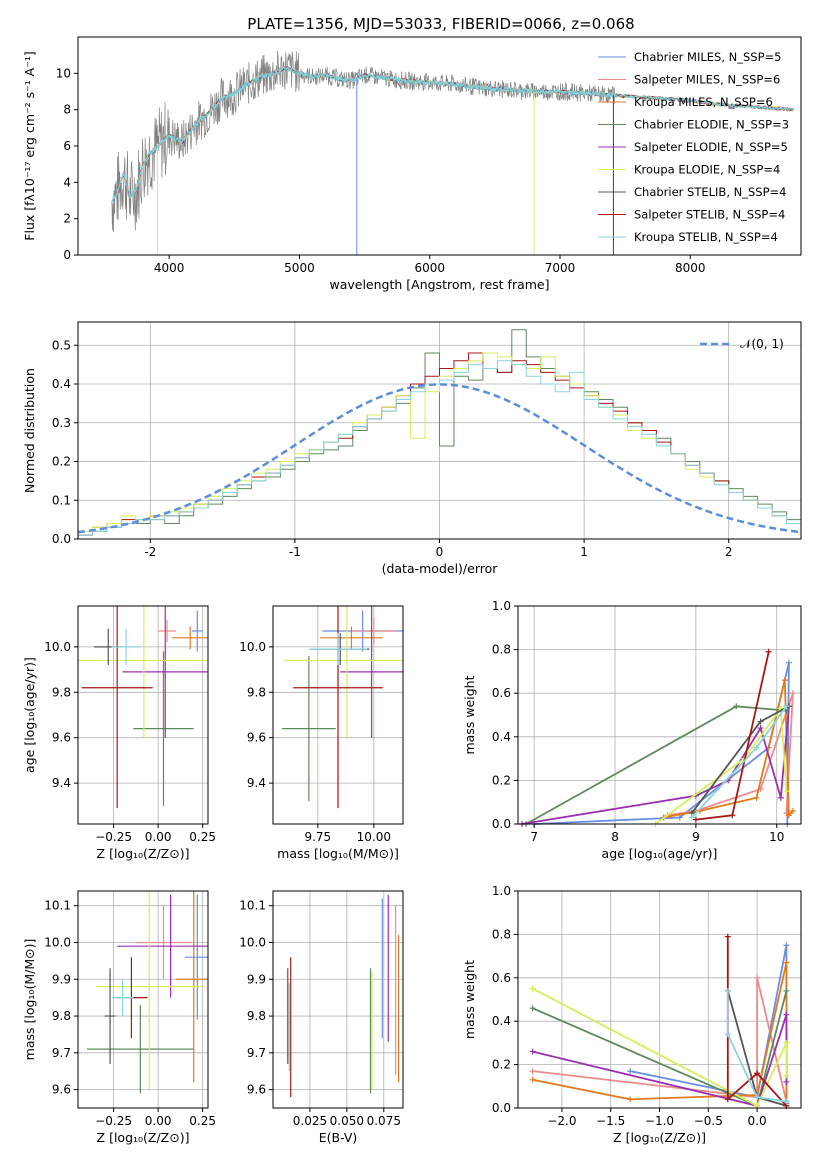  What do you see at coordinates (757, 1121) in the screenshot?
I see `x-tick-label: 0.0` at bounding box center [757, 1121].